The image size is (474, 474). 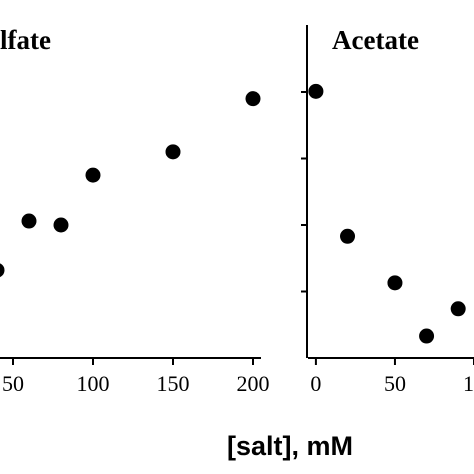 I want to click on x-tick-label: 200, so click(x=253, y=383).